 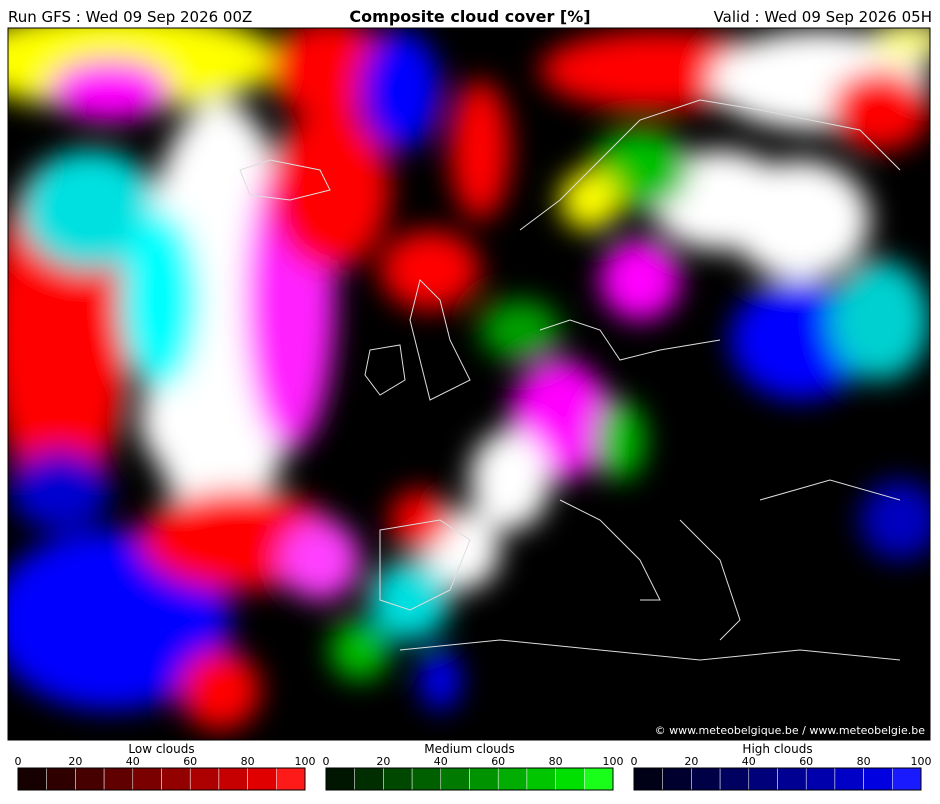 What do you see at coordinates (469, 749) in the screenshot?
I see `legend-title: Medium clouds` at bounding box center [469, 749].